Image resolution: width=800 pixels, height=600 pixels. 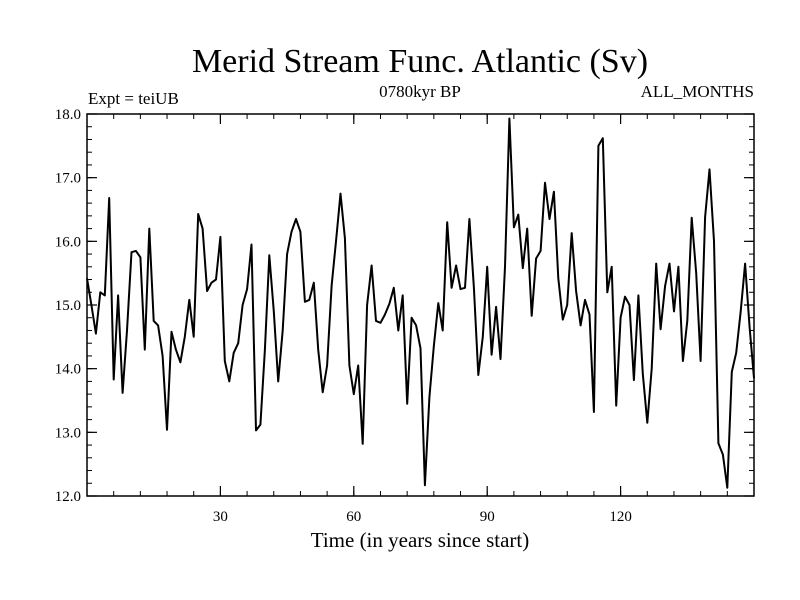 What do you see at coordinates (420, 91) in the screenshot?
I see `subtitle-center: 0780kyr BP` at bounding box center [420, 91].